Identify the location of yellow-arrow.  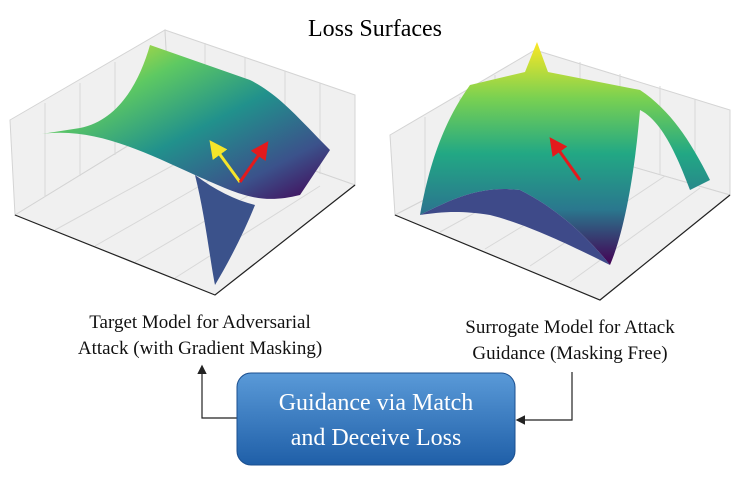
(225, 161).